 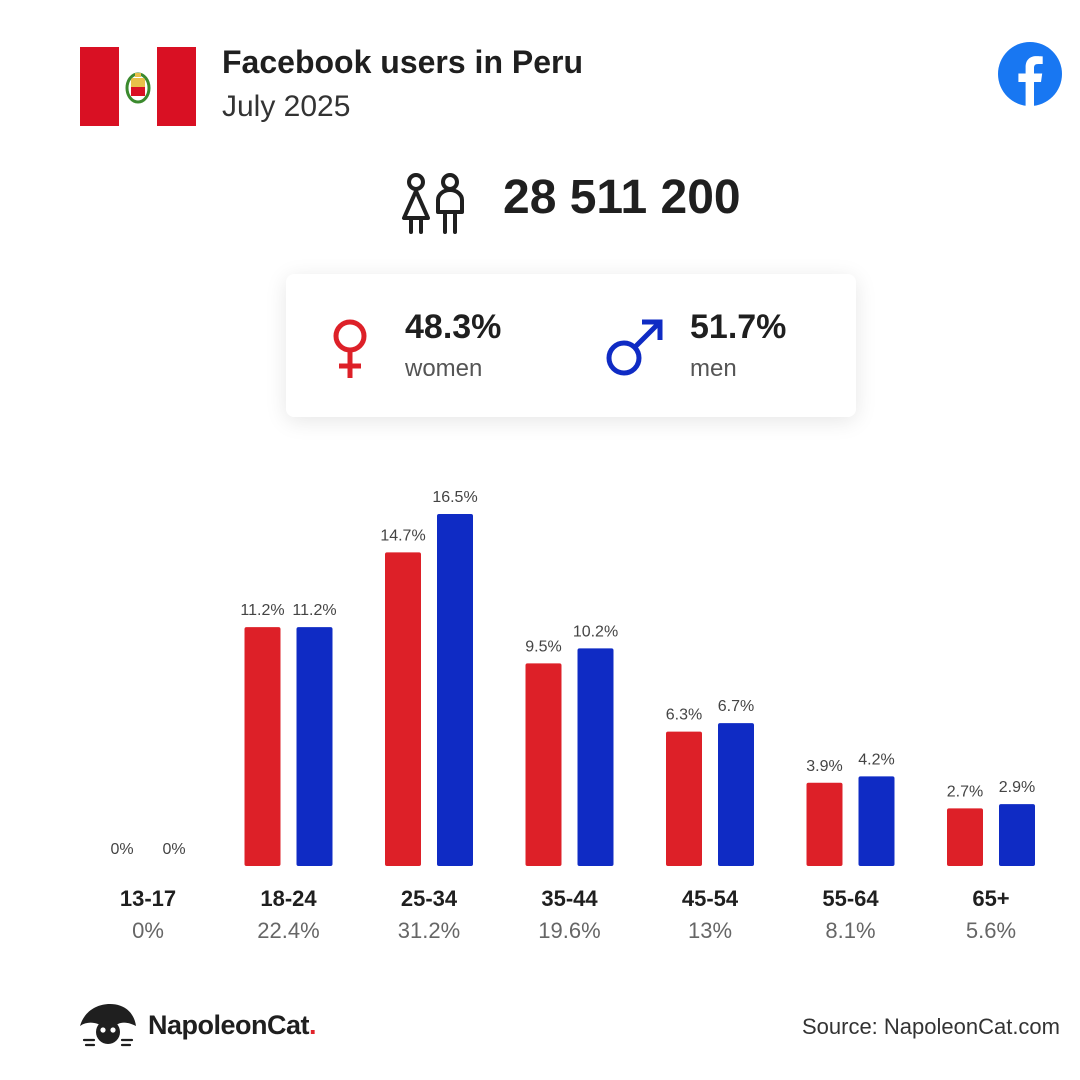 I want to click on female-symbol-icon, so click(x=350, y=348).